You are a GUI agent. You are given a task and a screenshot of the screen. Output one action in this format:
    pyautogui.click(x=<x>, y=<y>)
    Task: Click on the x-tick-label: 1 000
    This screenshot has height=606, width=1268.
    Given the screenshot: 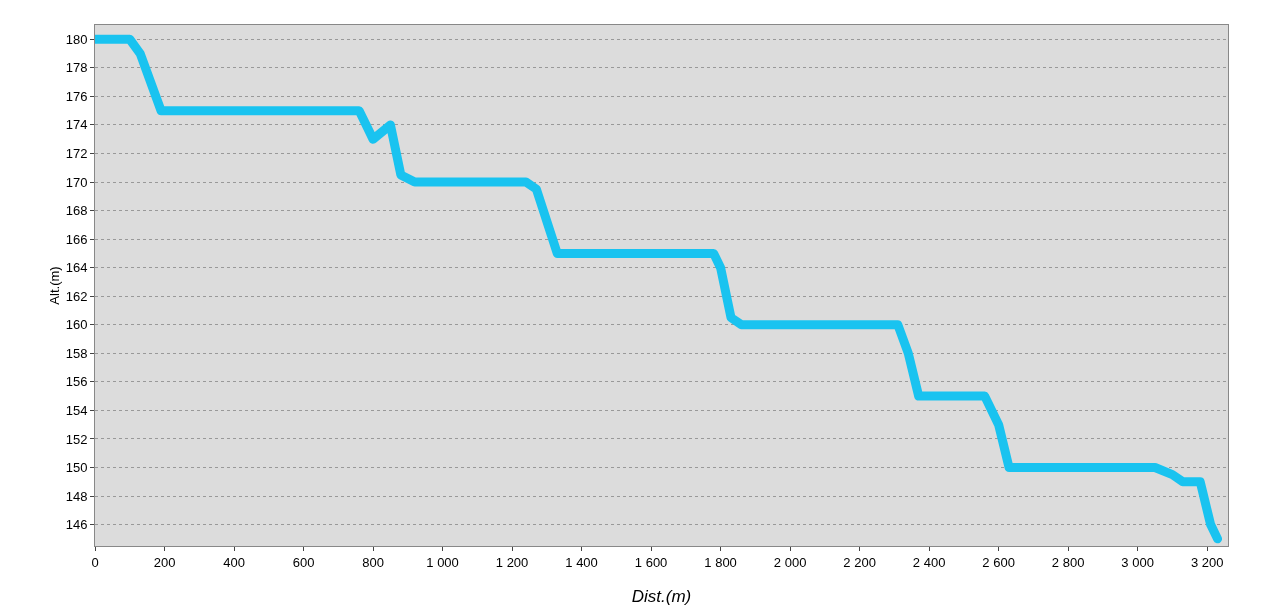 What is the action you would take?
    pyautogui.click(x=442, y=562)
    